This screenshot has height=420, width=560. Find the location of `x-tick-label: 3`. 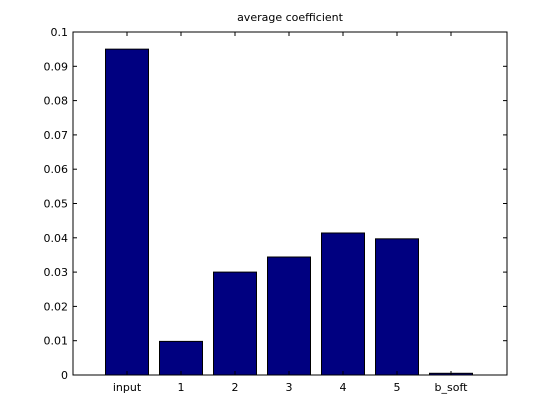

x-tick-label: 3 is located at coordinates (289, 387).